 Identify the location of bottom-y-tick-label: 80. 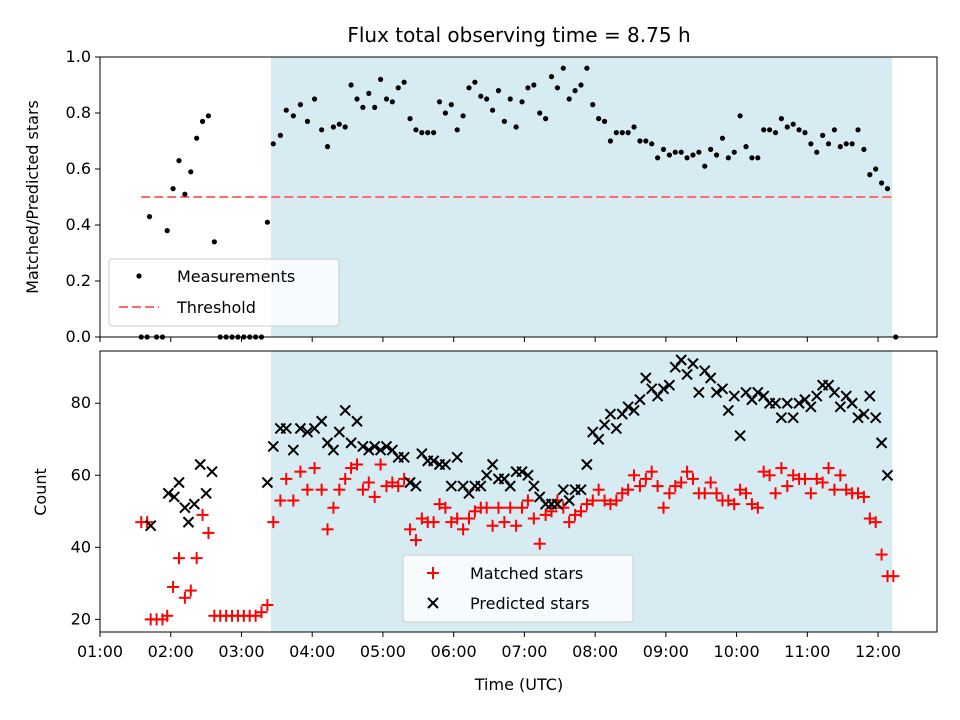
(81, 402).